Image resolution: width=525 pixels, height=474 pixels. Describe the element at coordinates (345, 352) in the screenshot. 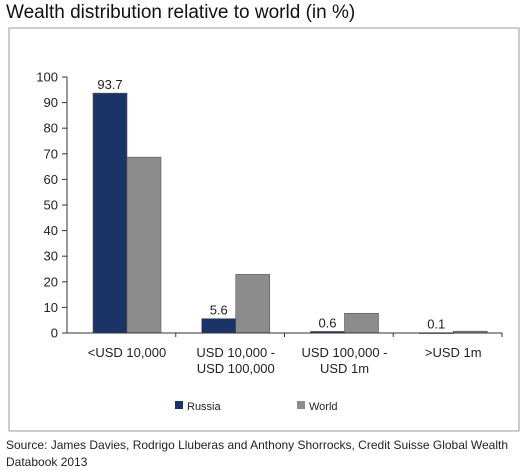

I see `x-category-label: USD 100,000 -` at that location.